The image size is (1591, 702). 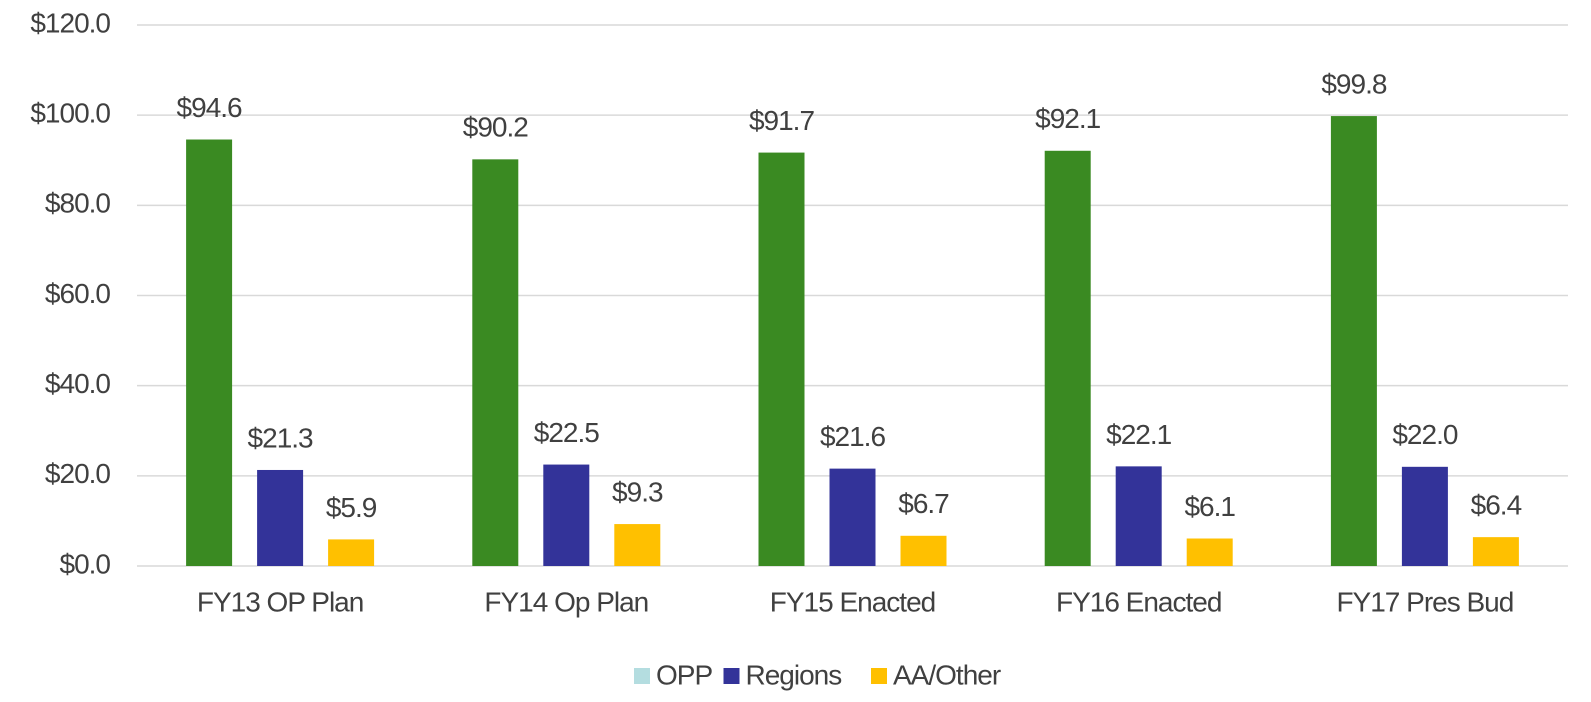 What do you see at coordinates (351, 507) in the screenshot?
I see `data-label: $5.9` at bounding box center [351, 507].